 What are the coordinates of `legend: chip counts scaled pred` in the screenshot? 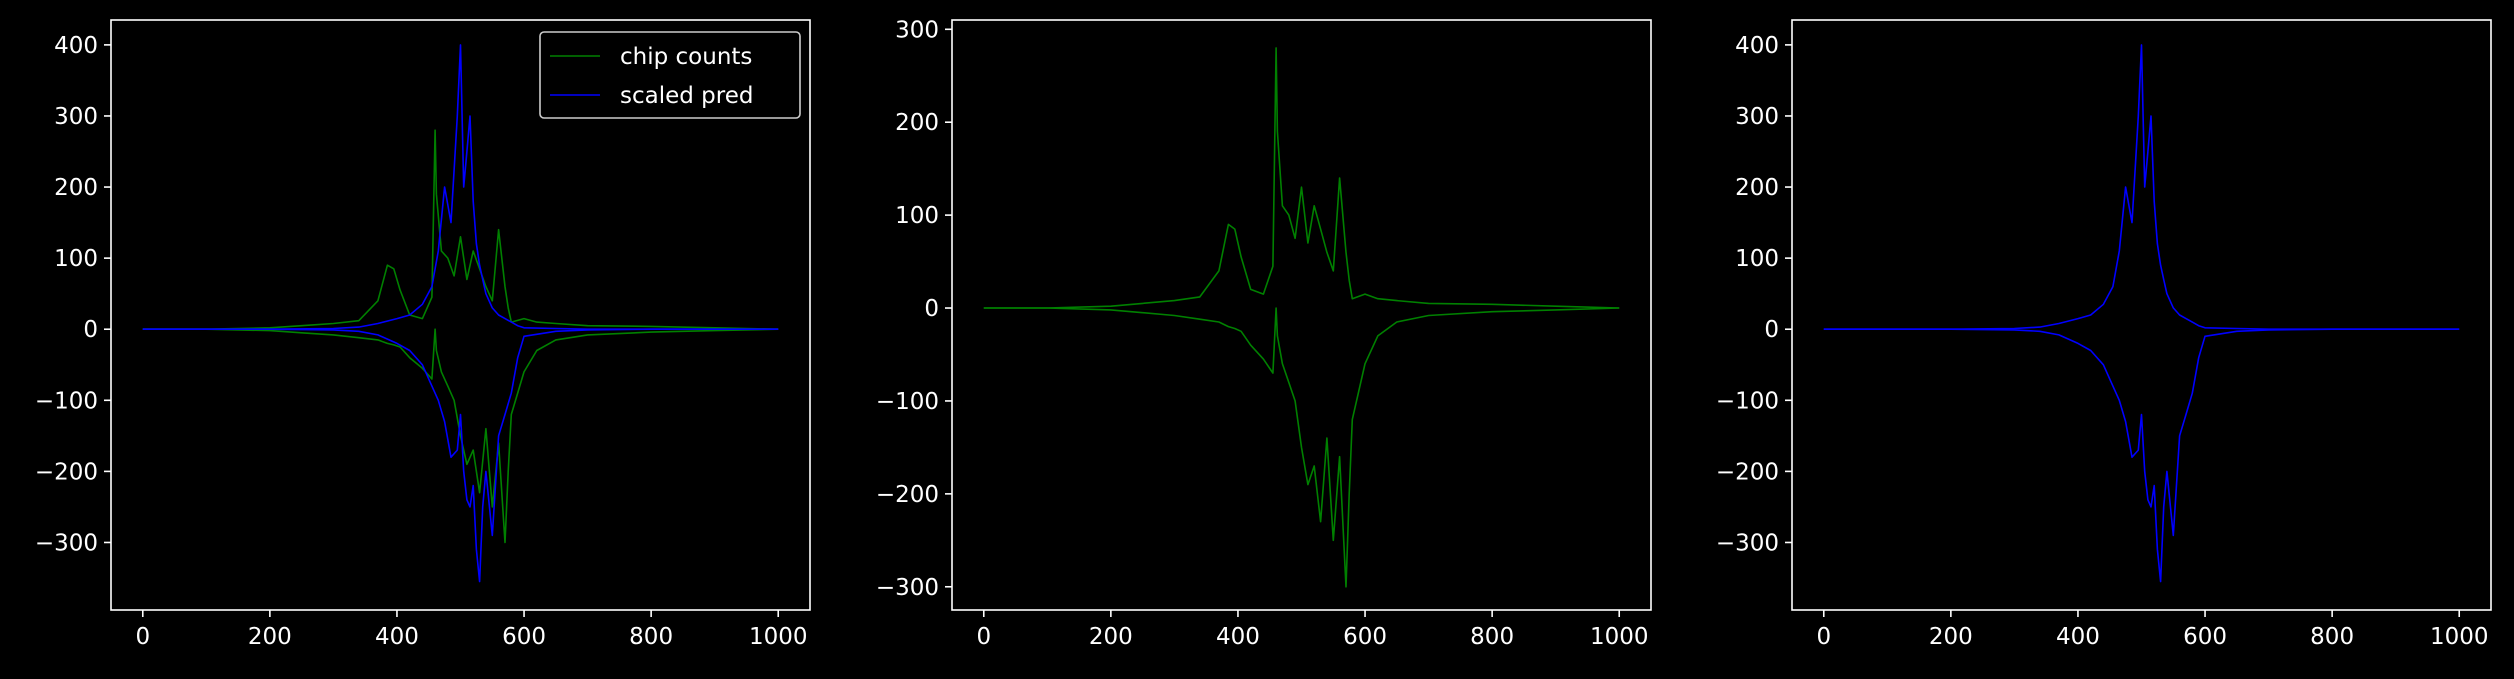 It's located at (670, 75).